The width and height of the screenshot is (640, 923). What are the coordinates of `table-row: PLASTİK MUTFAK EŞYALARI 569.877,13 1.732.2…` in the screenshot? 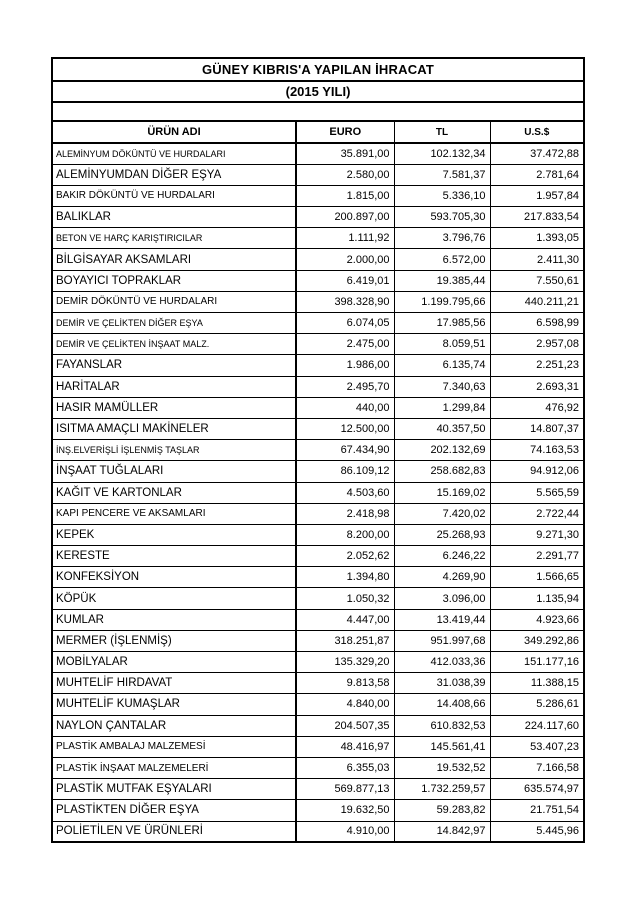 It's located at (318, 789).